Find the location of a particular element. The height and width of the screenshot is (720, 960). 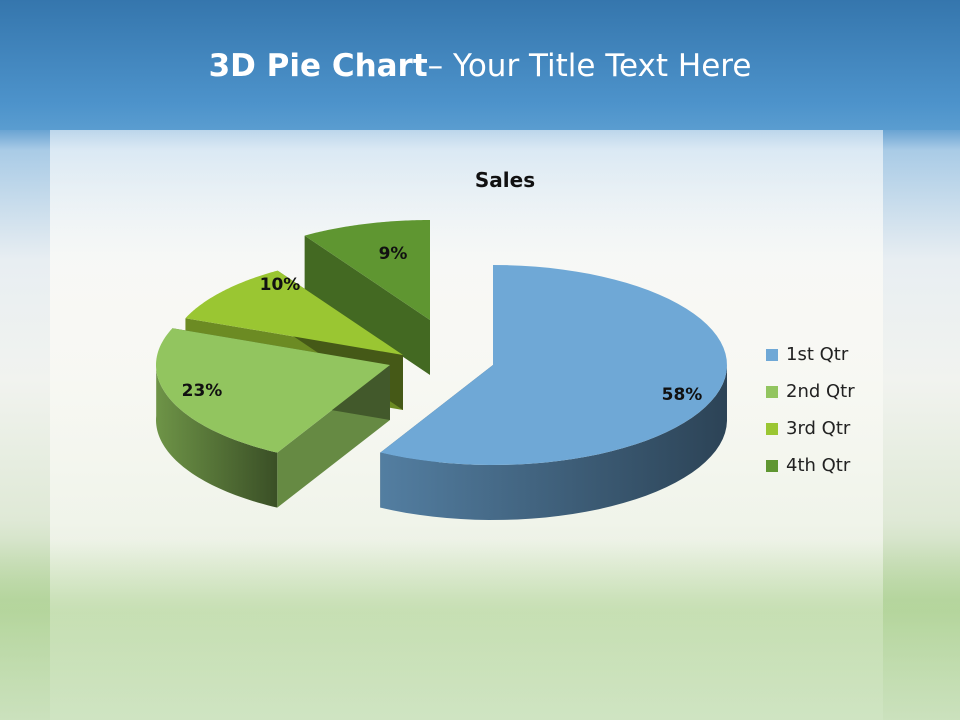

legend-label: 2nd Qtr is located at coordinates (820, 391).